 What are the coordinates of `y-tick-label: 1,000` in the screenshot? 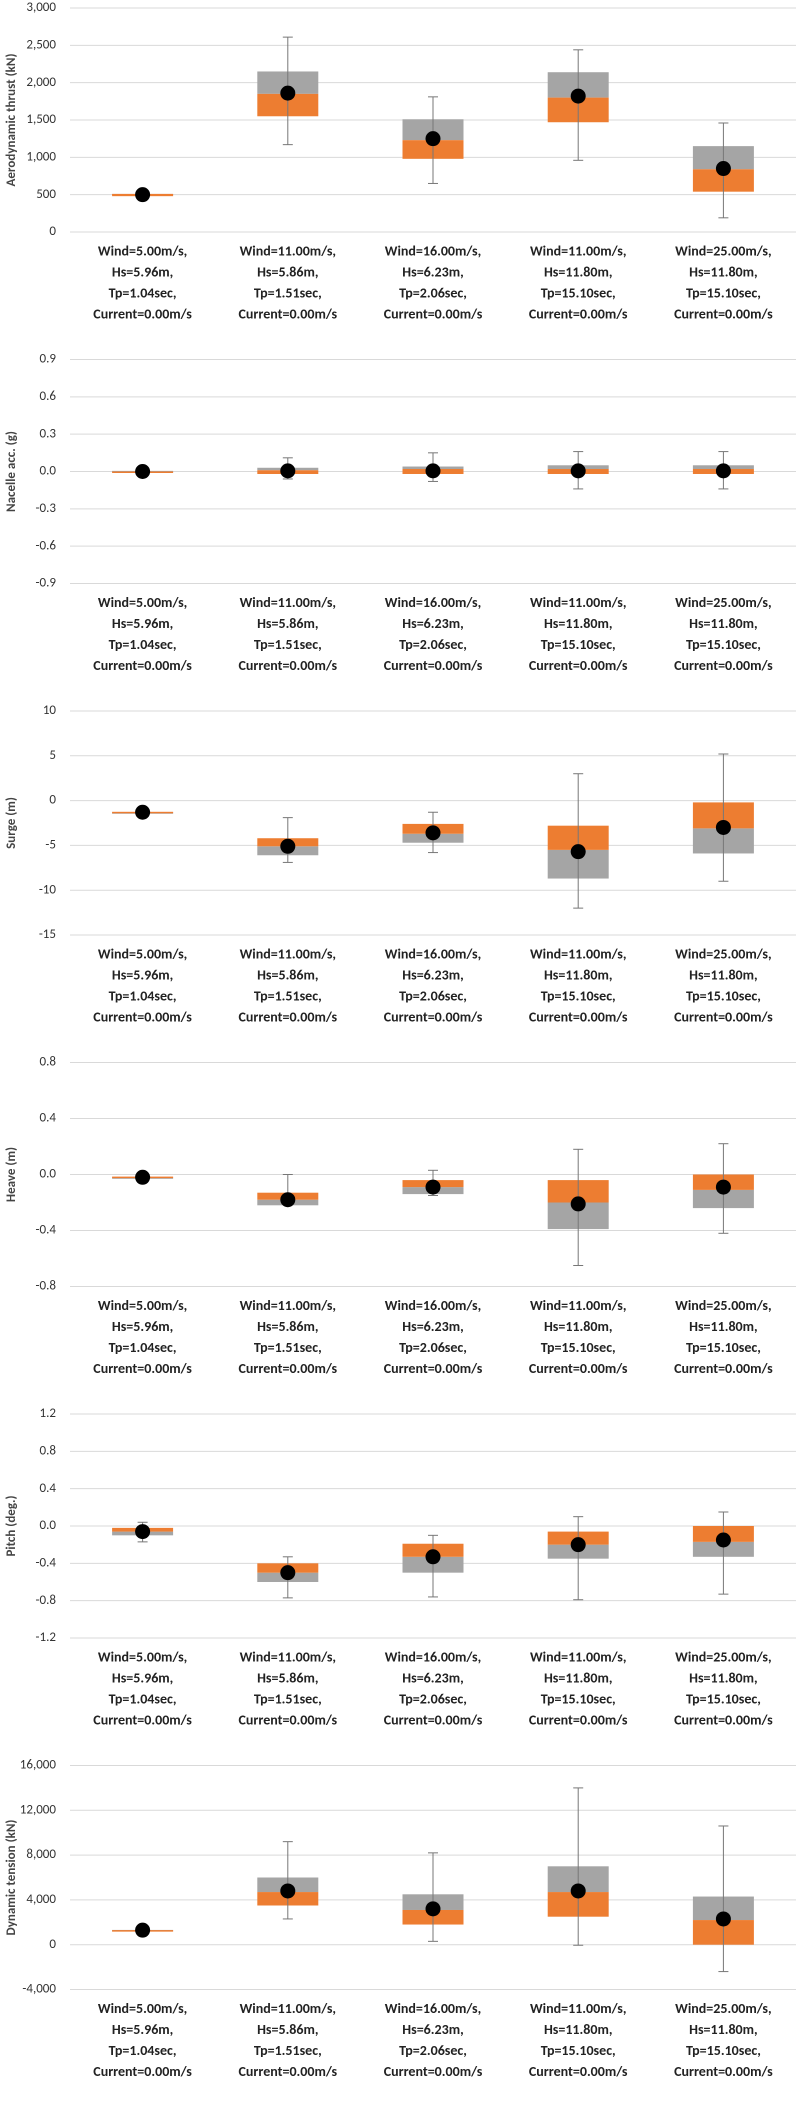 It's located at (41, 156).